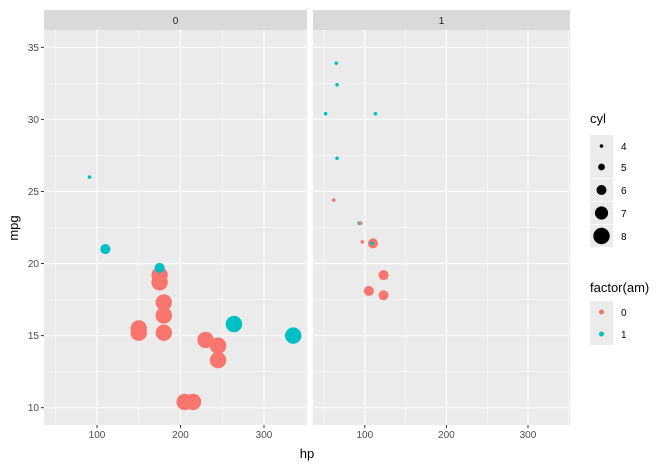  What do you see at coordinates (34, 336) in the screenshot?
I see `y-tick-label: 15` at bounding box center [34, 336].